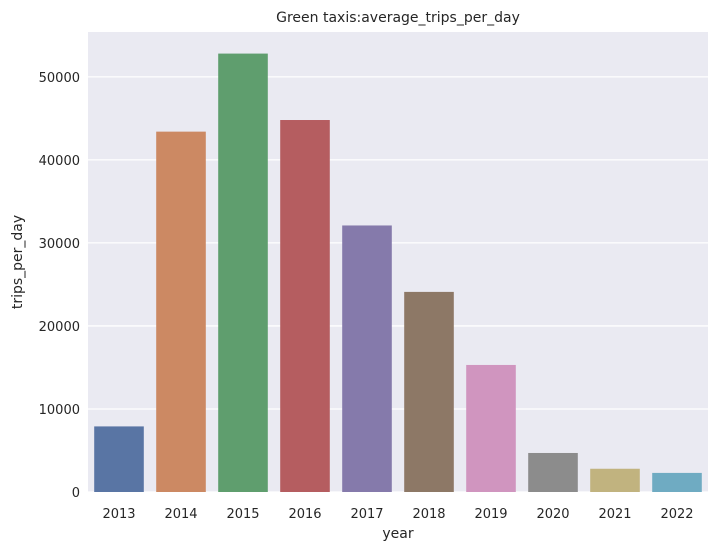  What do you see at coordinates (305, 306) in the screenshot?
I see `bar-2016` at bounding box center [305, 306].